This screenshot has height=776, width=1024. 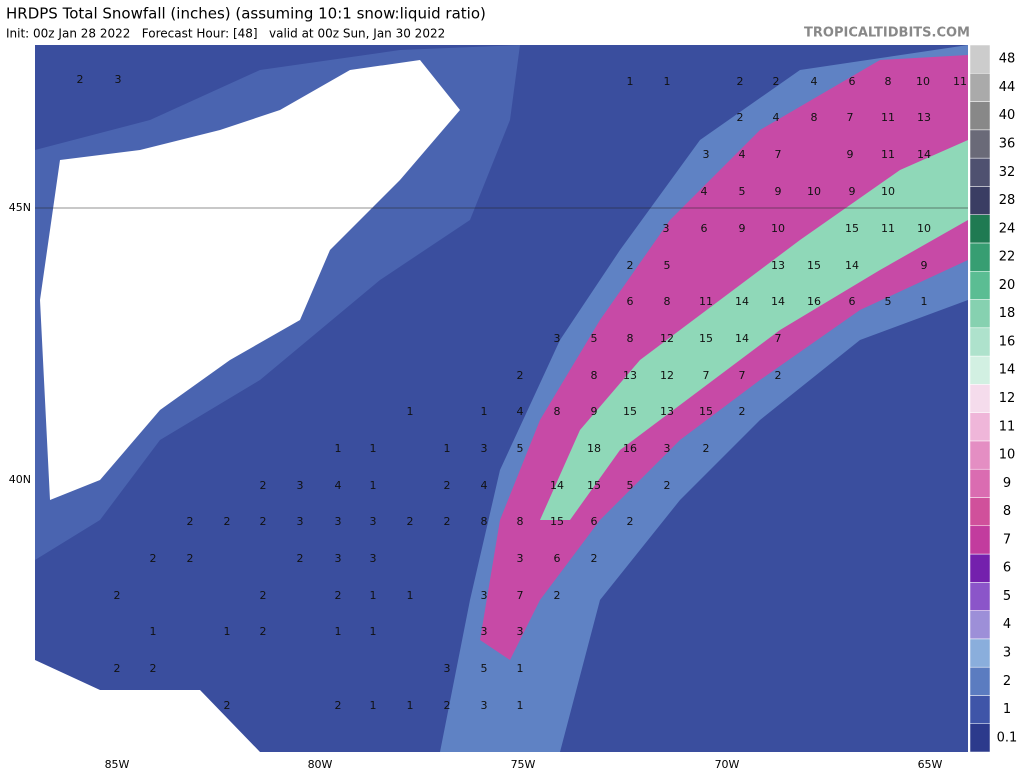 I want to click on colorbar-label: 44, so click(x=1007, y=87).